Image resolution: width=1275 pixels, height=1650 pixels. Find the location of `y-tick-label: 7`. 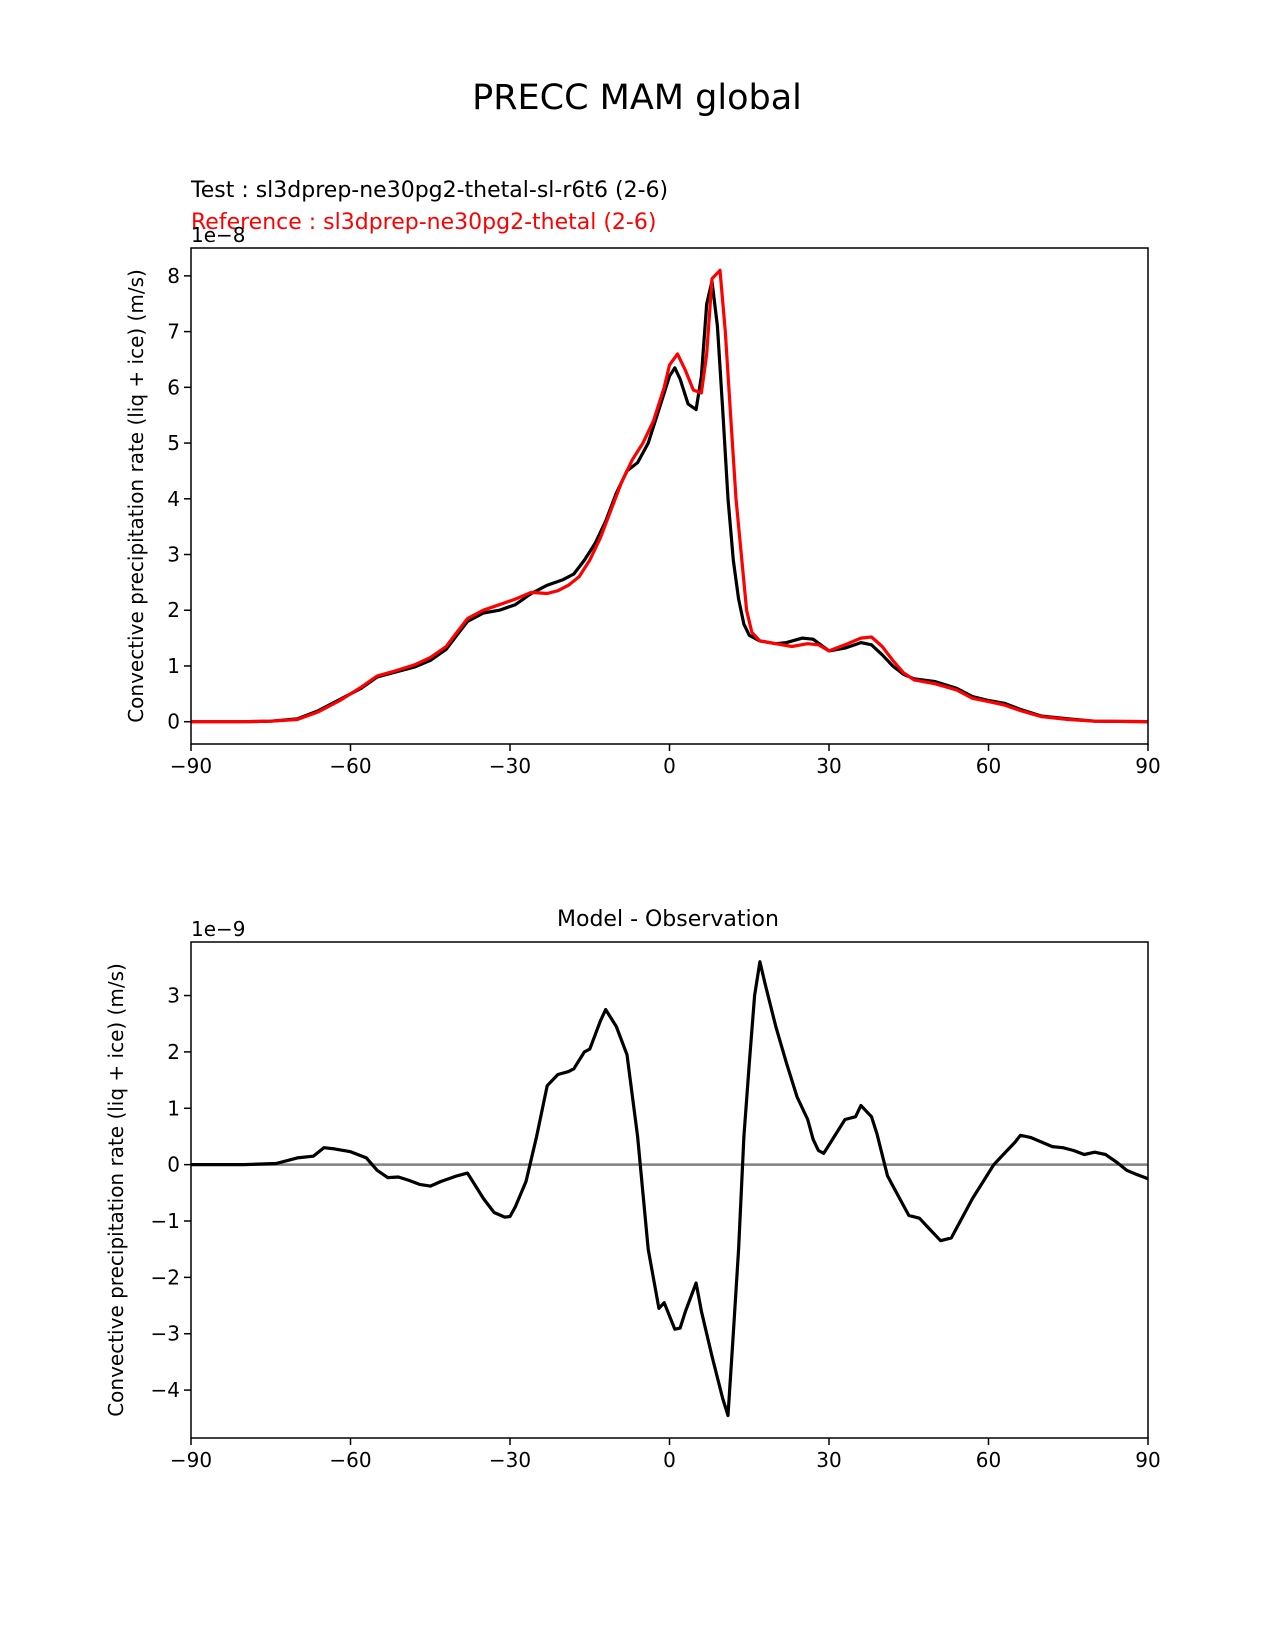

y-tick-label: 7 is located at coordinates (173, 332).